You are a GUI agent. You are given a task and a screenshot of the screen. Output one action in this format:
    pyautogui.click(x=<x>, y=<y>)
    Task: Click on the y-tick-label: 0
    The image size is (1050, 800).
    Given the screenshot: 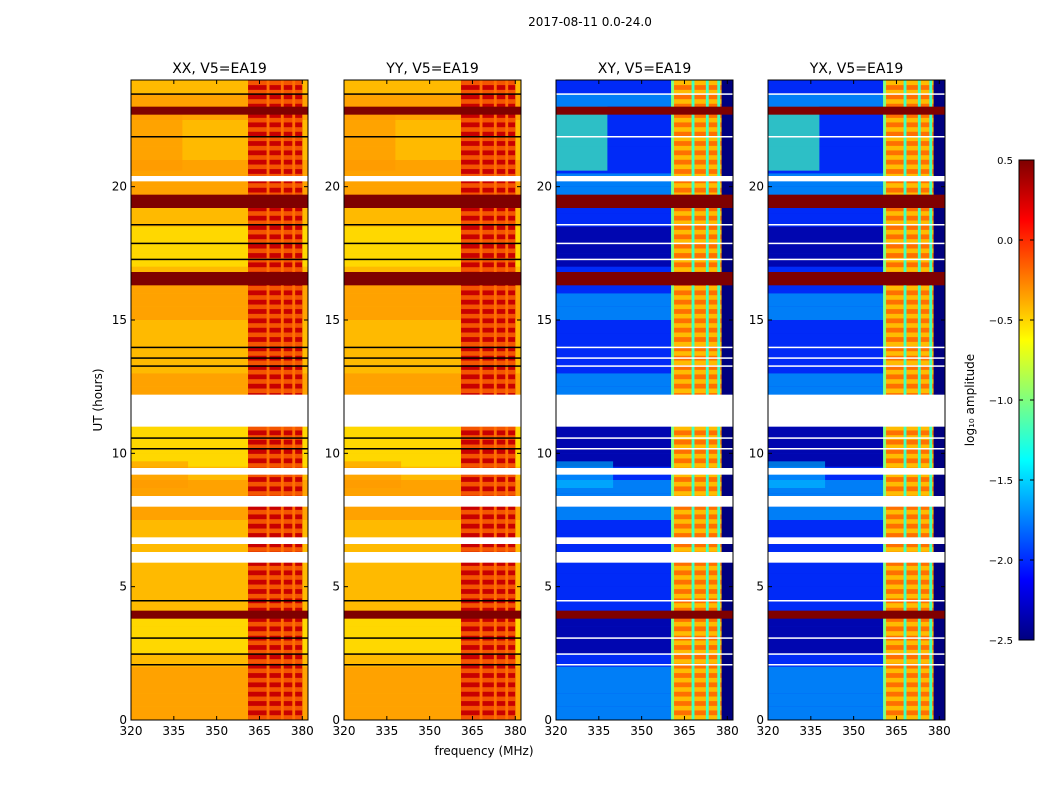 What is the action you would take?
    pyautogui.click(x=760, y=720)
    